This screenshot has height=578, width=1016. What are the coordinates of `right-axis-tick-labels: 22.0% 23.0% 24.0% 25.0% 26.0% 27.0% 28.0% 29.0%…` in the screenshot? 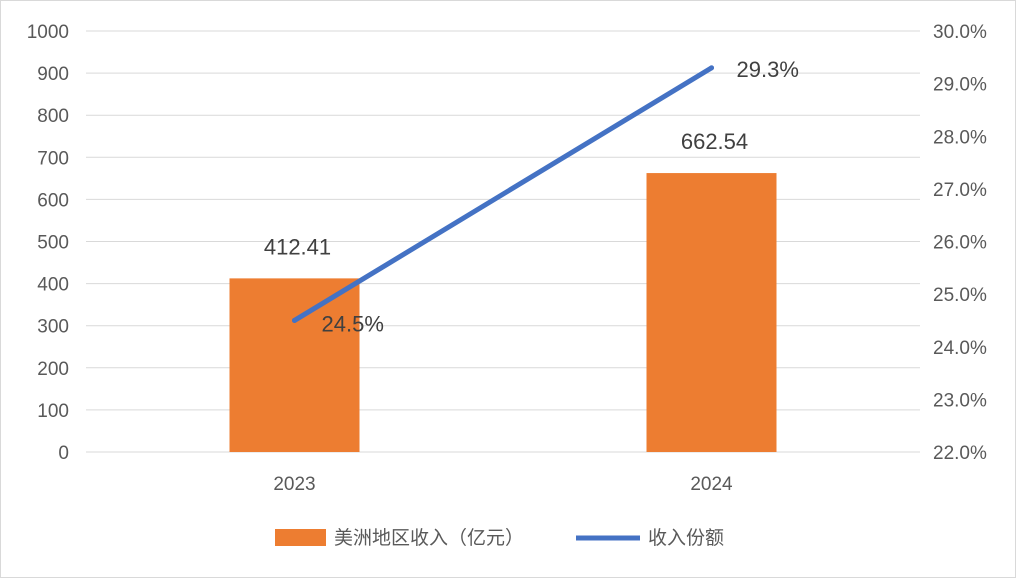 It's located at (960, 243).